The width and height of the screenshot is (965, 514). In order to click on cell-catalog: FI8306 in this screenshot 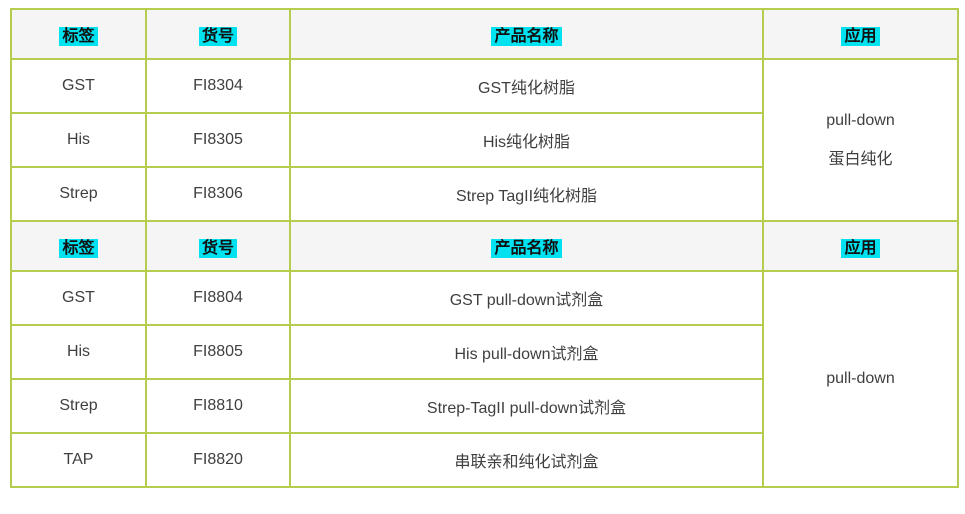, I will do `click(218, 194)`.